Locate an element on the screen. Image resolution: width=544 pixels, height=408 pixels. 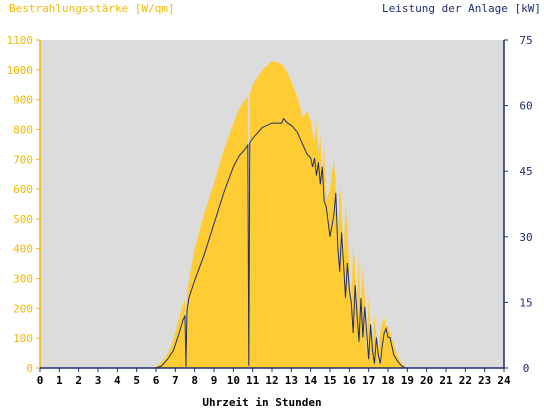
left-tick-label: 100 is located at coordinates (23, 338).